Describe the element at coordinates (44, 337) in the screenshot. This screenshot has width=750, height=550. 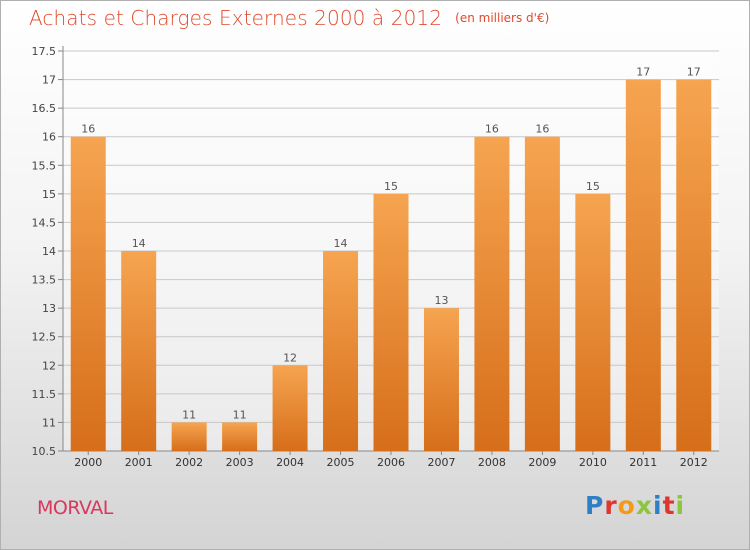
I see `y-tick-label: 12.5` at that location.